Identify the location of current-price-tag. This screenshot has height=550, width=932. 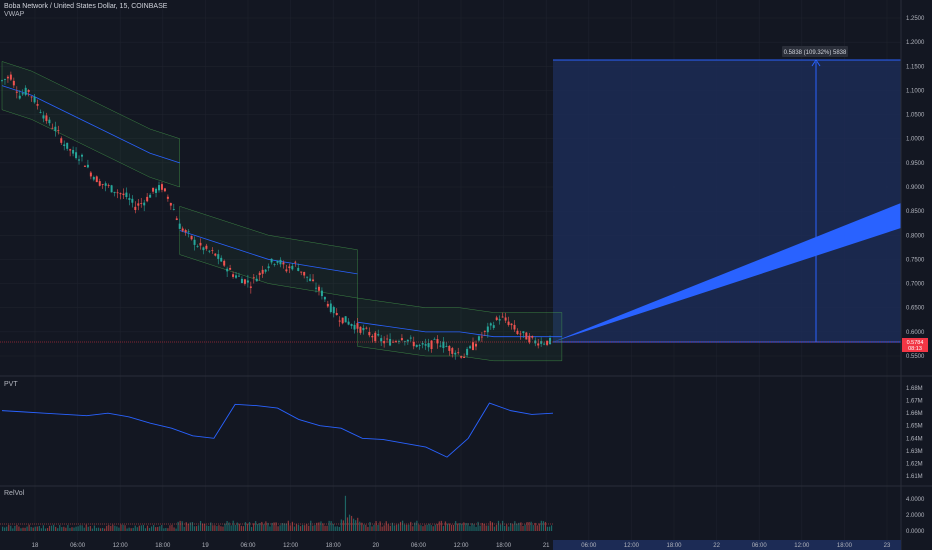
(915, 345).